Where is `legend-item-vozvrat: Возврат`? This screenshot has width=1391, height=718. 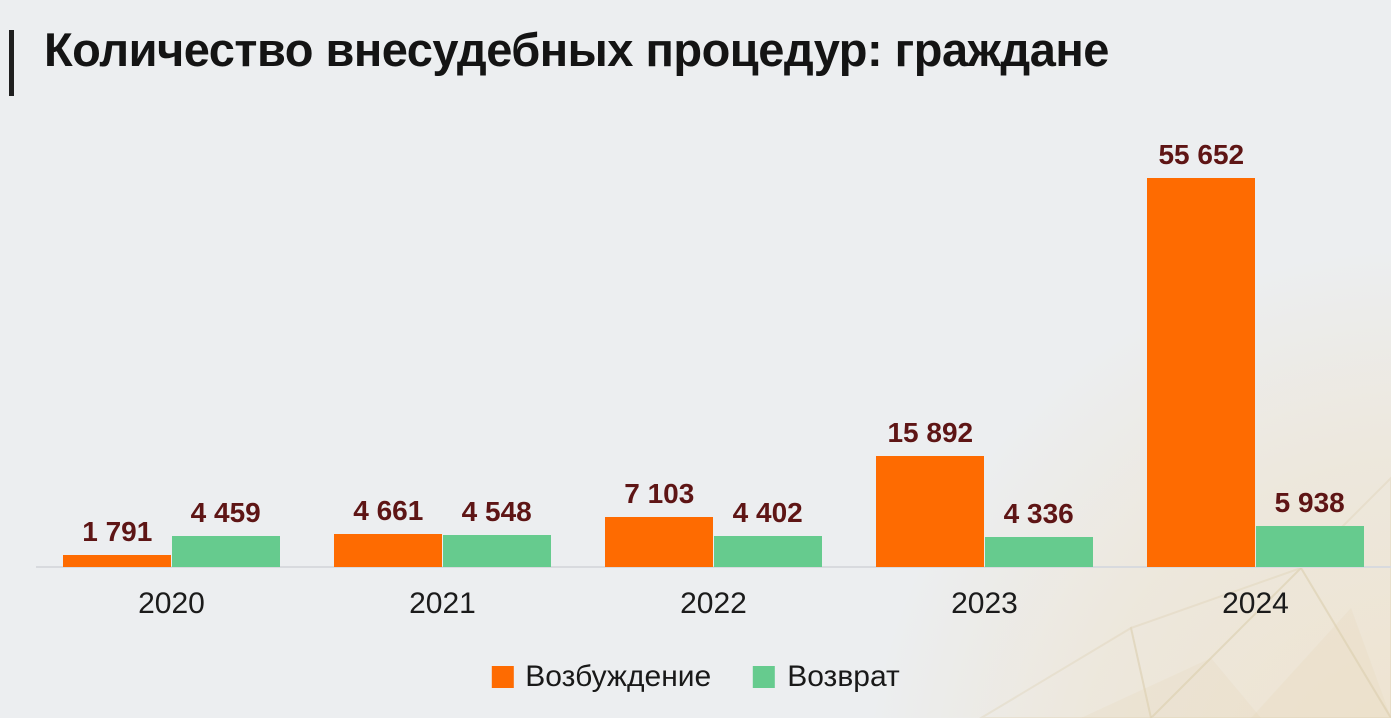 legend-item-vozvrat: Возврат is located at coordinates (826, 677).